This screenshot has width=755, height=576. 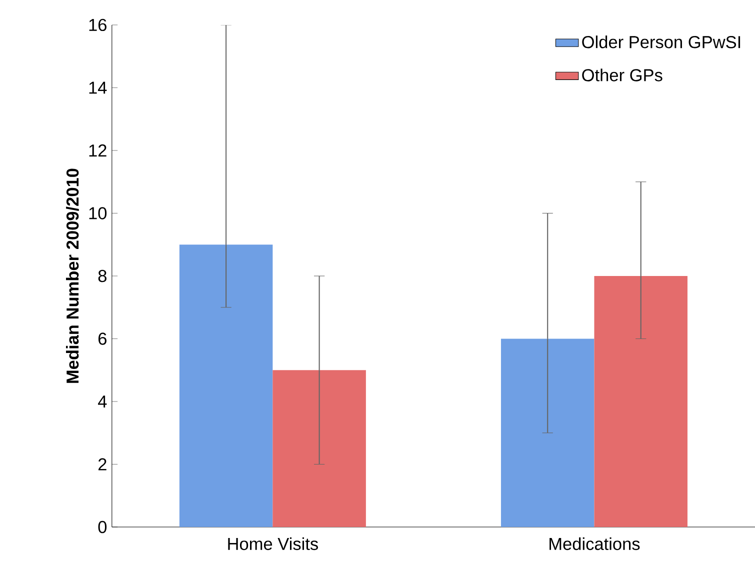 What do you see at coordinates (102, 527) in the screenshot?
I see `y-tick-label: 0` at bounding box center [102, 527].